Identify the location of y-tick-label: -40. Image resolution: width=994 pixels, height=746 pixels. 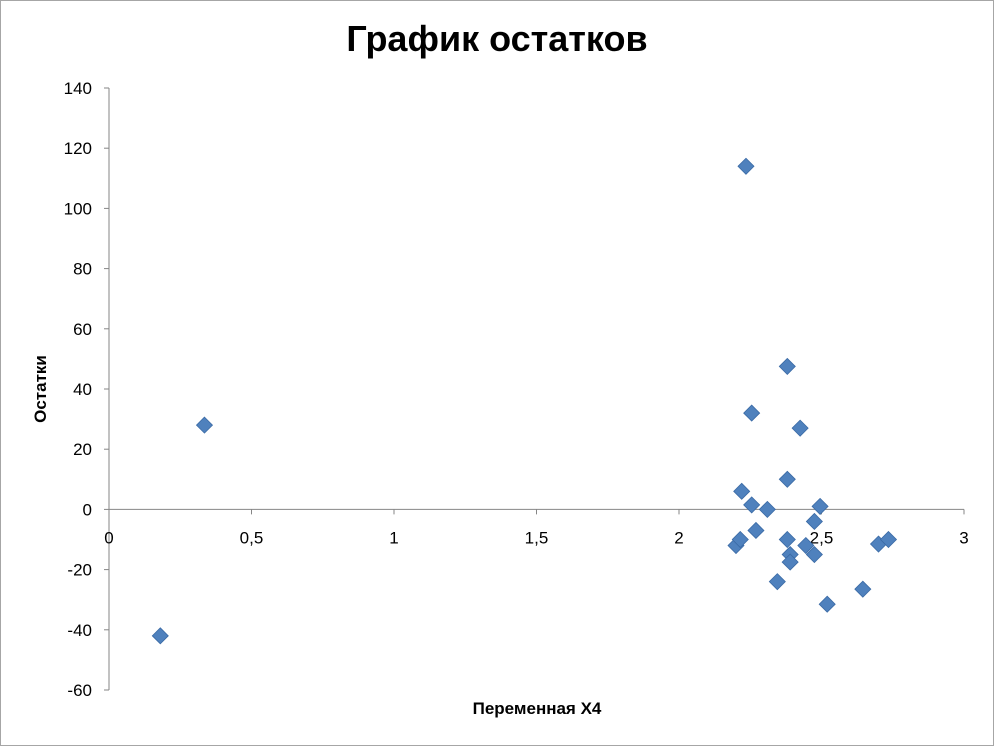
(79, 630).